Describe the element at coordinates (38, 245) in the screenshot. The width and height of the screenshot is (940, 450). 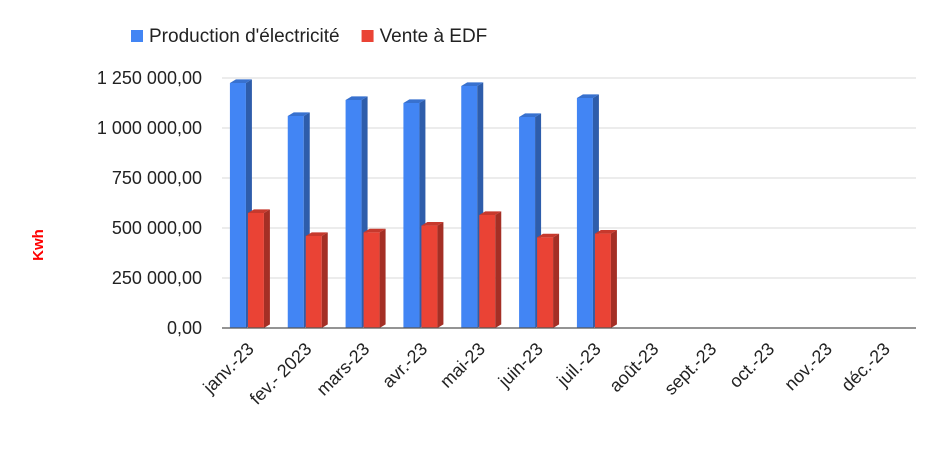
I see `y-axis-label: Kwh` at that location.